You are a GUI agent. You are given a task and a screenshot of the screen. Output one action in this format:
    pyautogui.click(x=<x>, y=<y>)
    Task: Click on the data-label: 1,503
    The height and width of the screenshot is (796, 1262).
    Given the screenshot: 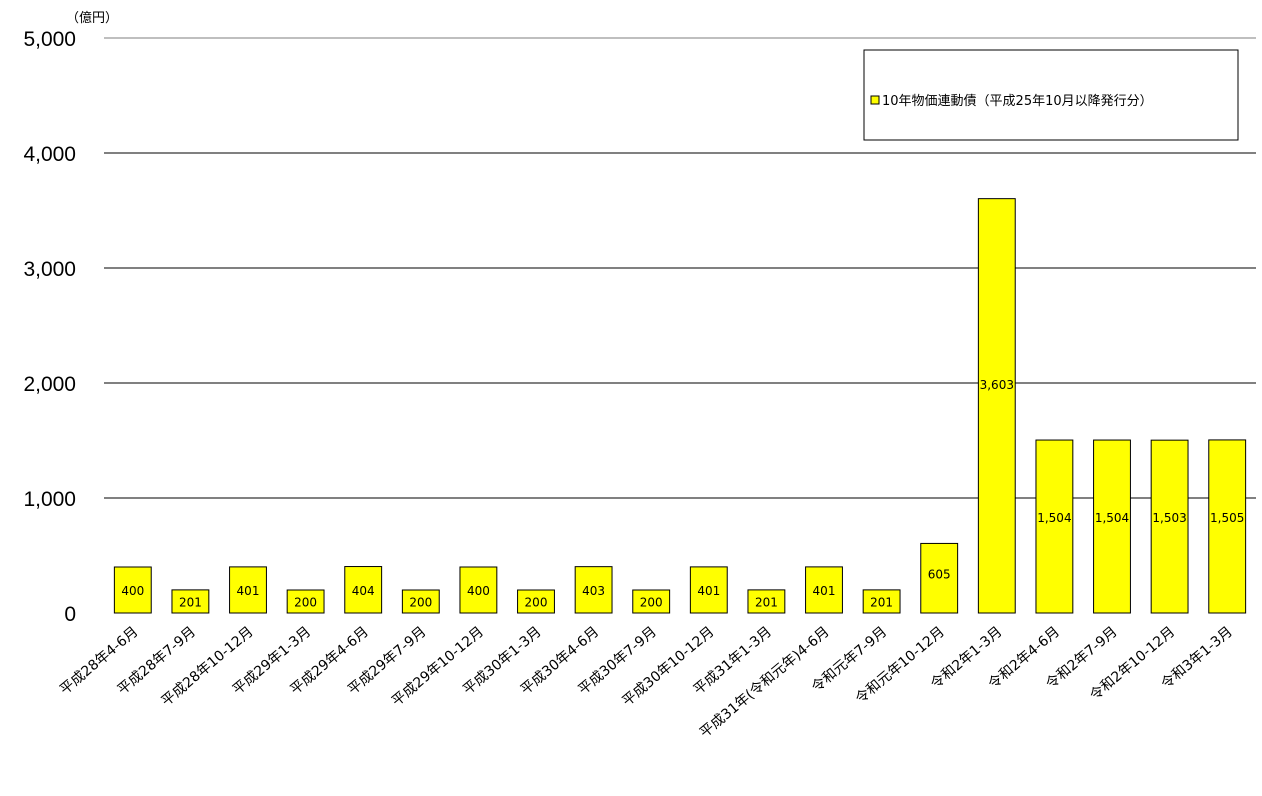 What is the action you would take?
    pyautogui.click(x=1169, y=518)
    